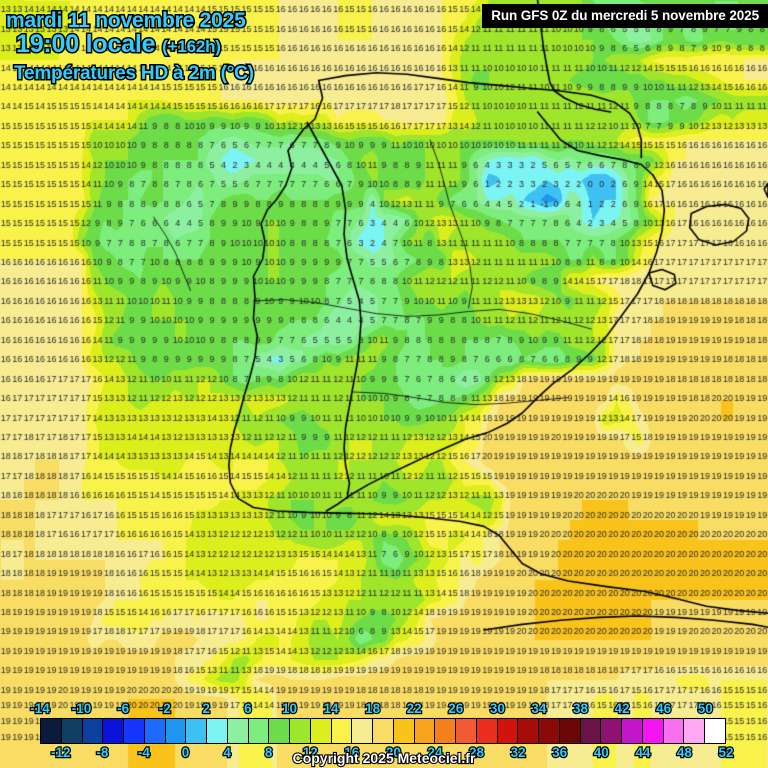 This screenshot has width=768, height=768. Describe the element at coordinates (476, 752) in the screenshot. I see `scale-tick-label: 28` at that location.